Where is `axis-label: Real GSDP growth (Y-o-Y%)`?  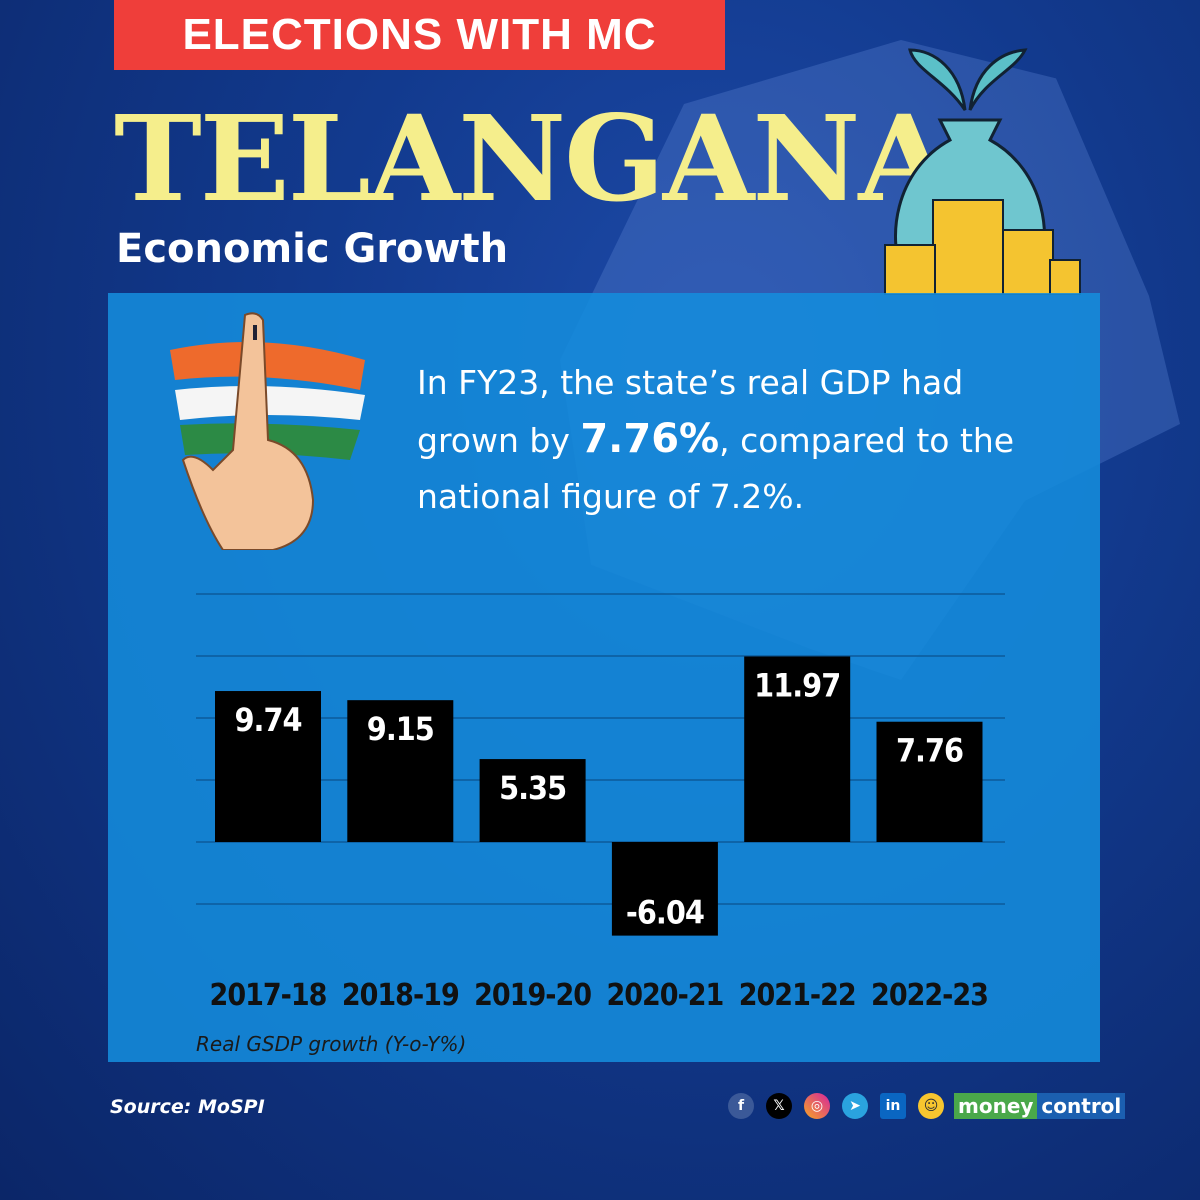 axis-label: Real GSDP growth (Y-o-Y%) is located at coordinates (331, 1044).